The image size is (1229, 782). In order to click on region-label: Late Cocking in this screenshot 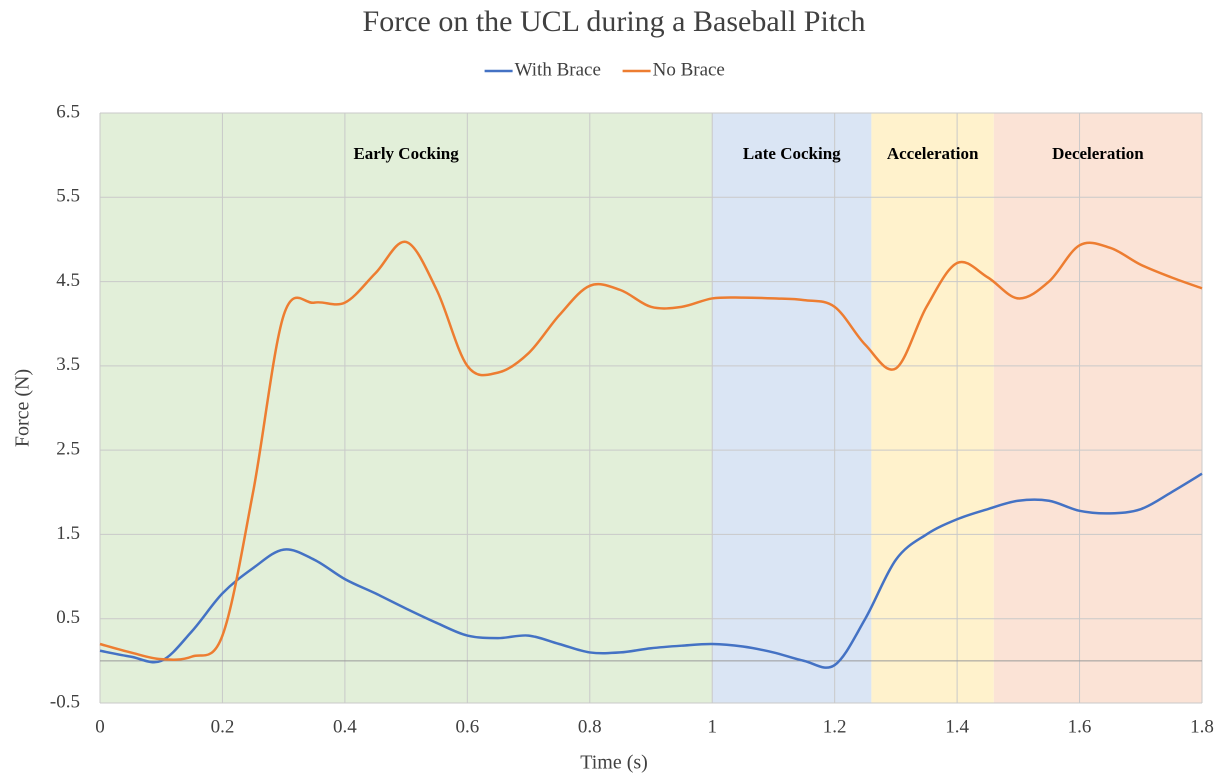, I will do `click(792, 153)`.